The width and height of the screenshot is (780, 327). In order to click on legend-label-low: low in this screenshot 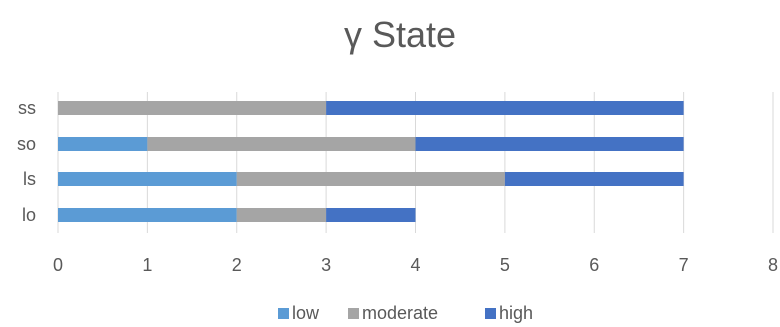, I will do `click(306, 313)`.